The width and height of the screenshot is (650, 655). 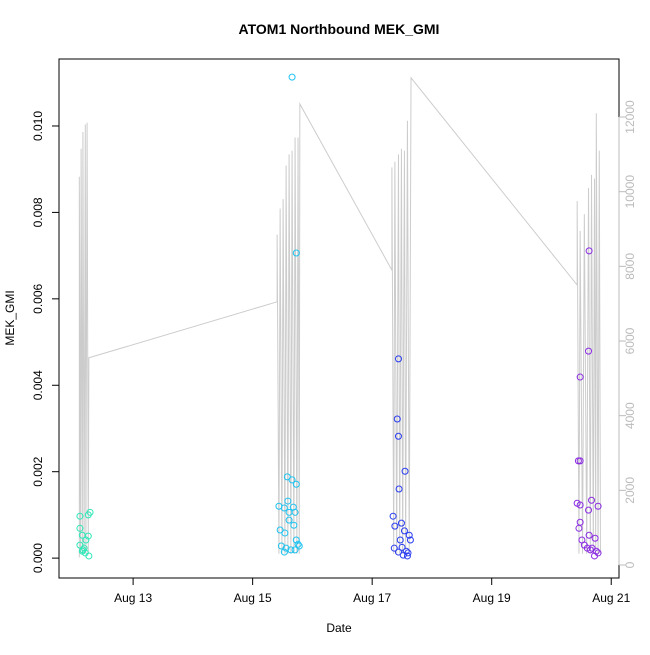 What do you see at coordinates (630, 266) in the screenshot?
I see `y2-tick-label: 8000` at bounding box center [630, 266].